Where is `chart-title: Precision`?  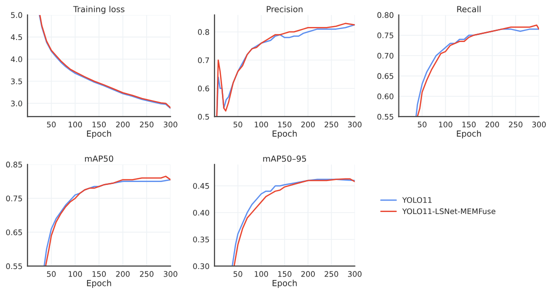 chart-title: Precision is located at coordinates (284, 9).